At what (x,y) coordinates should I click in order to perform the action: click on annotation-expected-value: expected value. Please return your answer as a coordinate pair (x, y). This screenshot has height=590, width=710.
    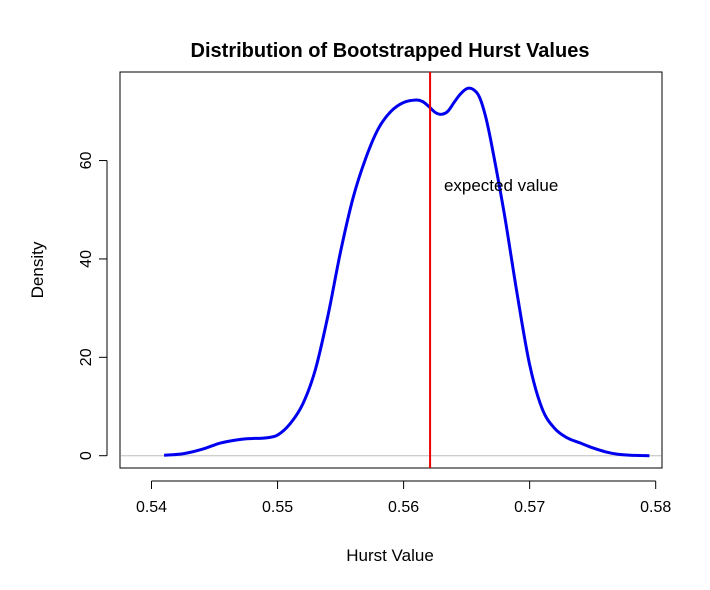
    Looking at the image, I should click on (501, 185).